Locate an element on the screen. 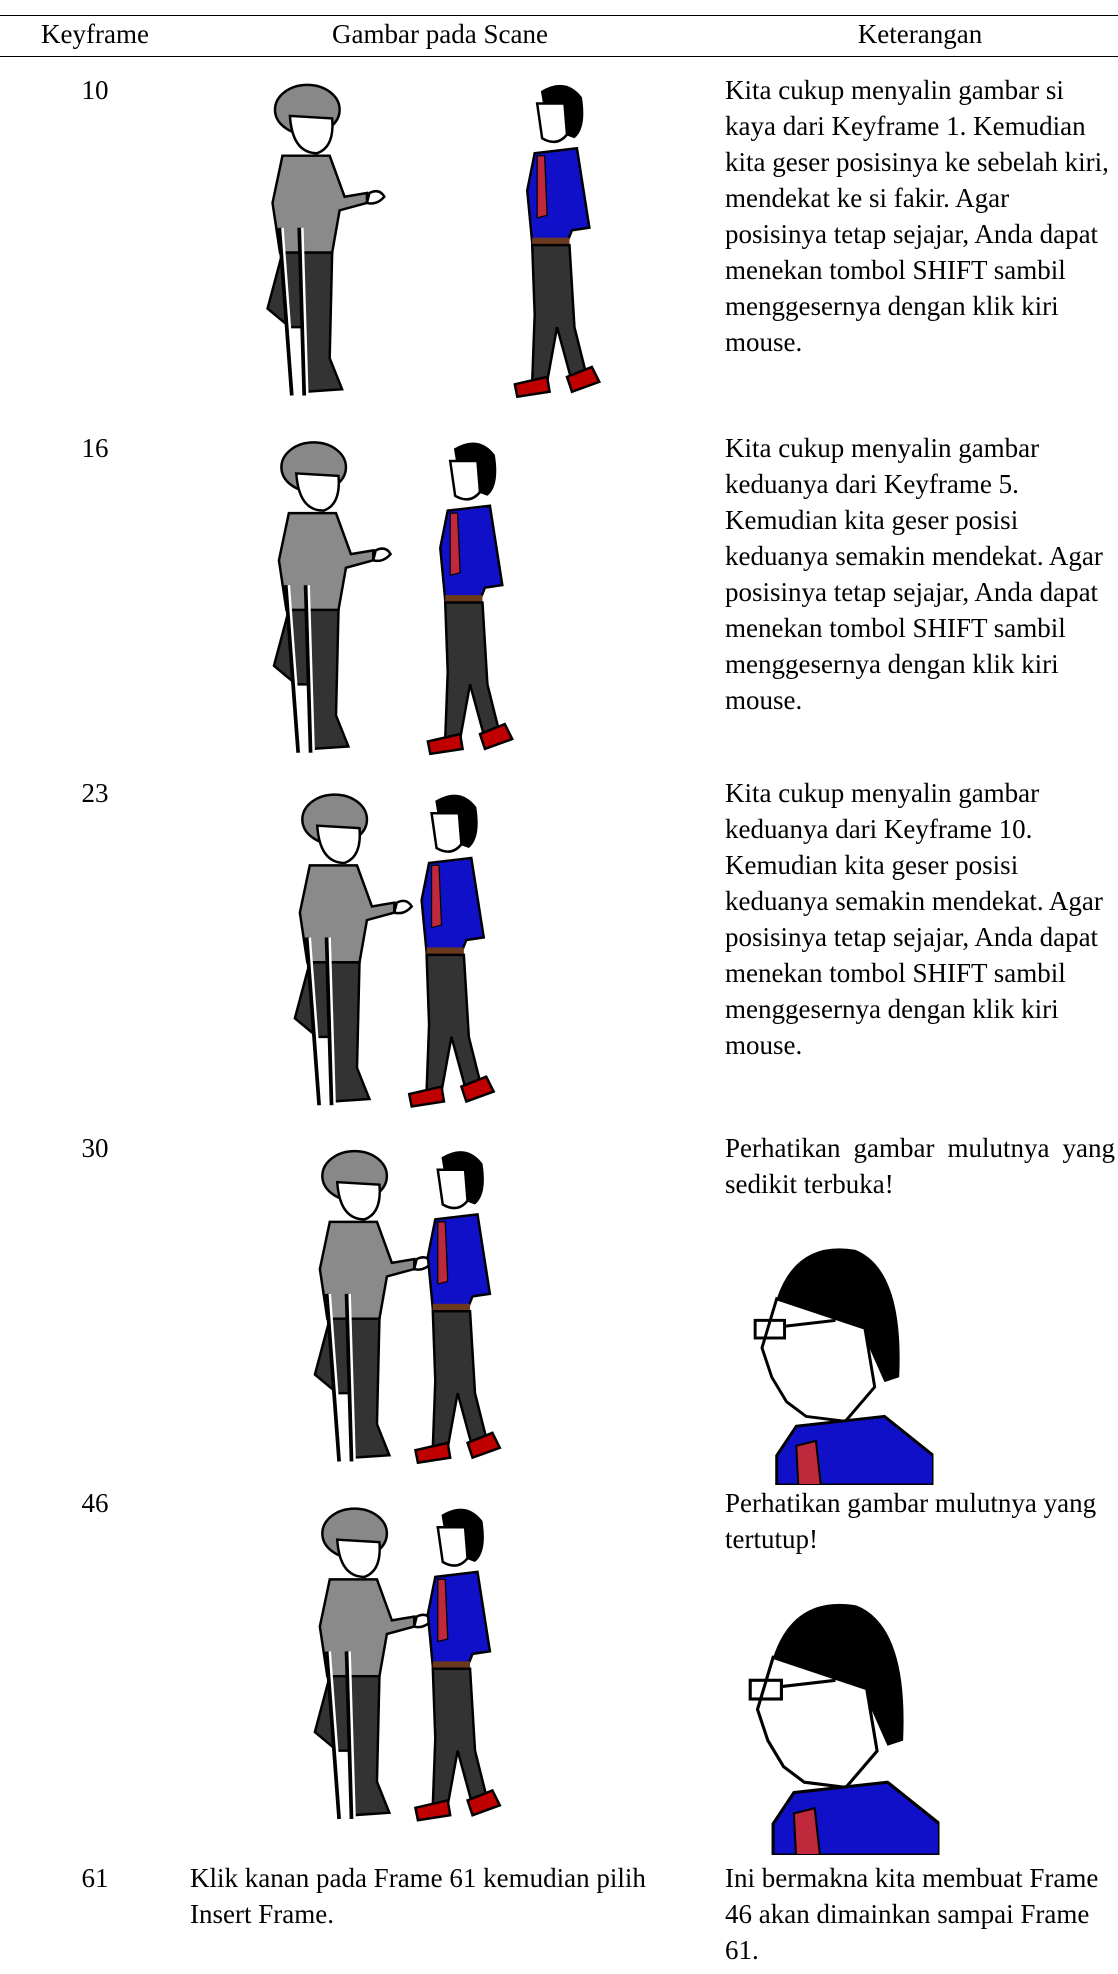 This screenshot has height=1974, width=1118. keyframe: 23 is located at coordinates (95, 793).